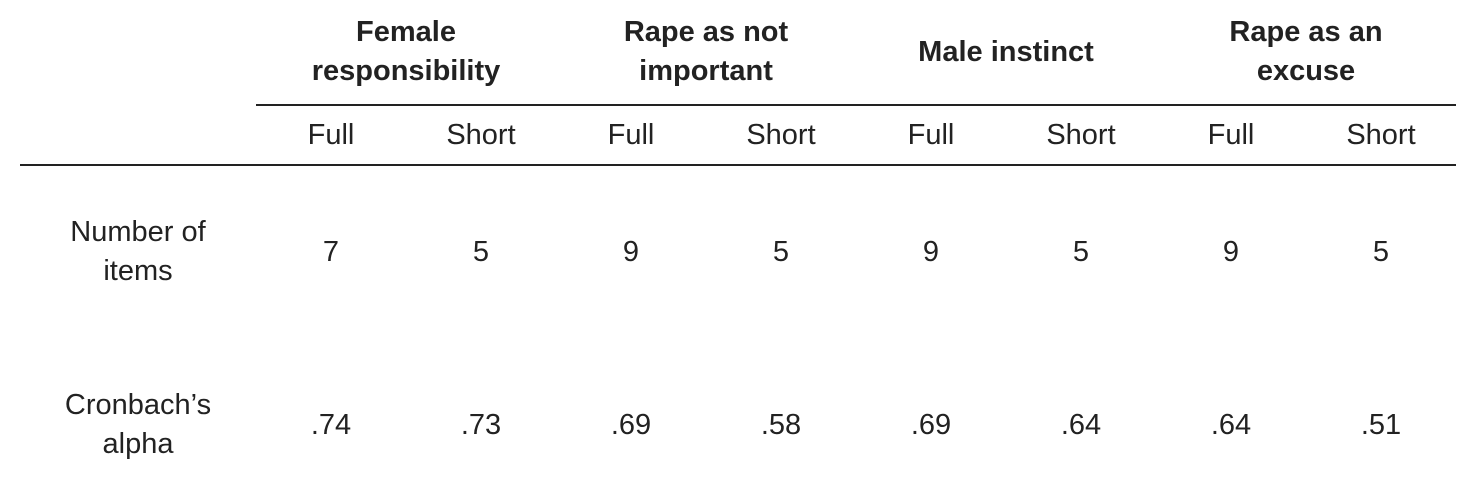 The height and width of the screenshot is (496, 1474). I want to click on cell-value: .58, so click(781, 424).